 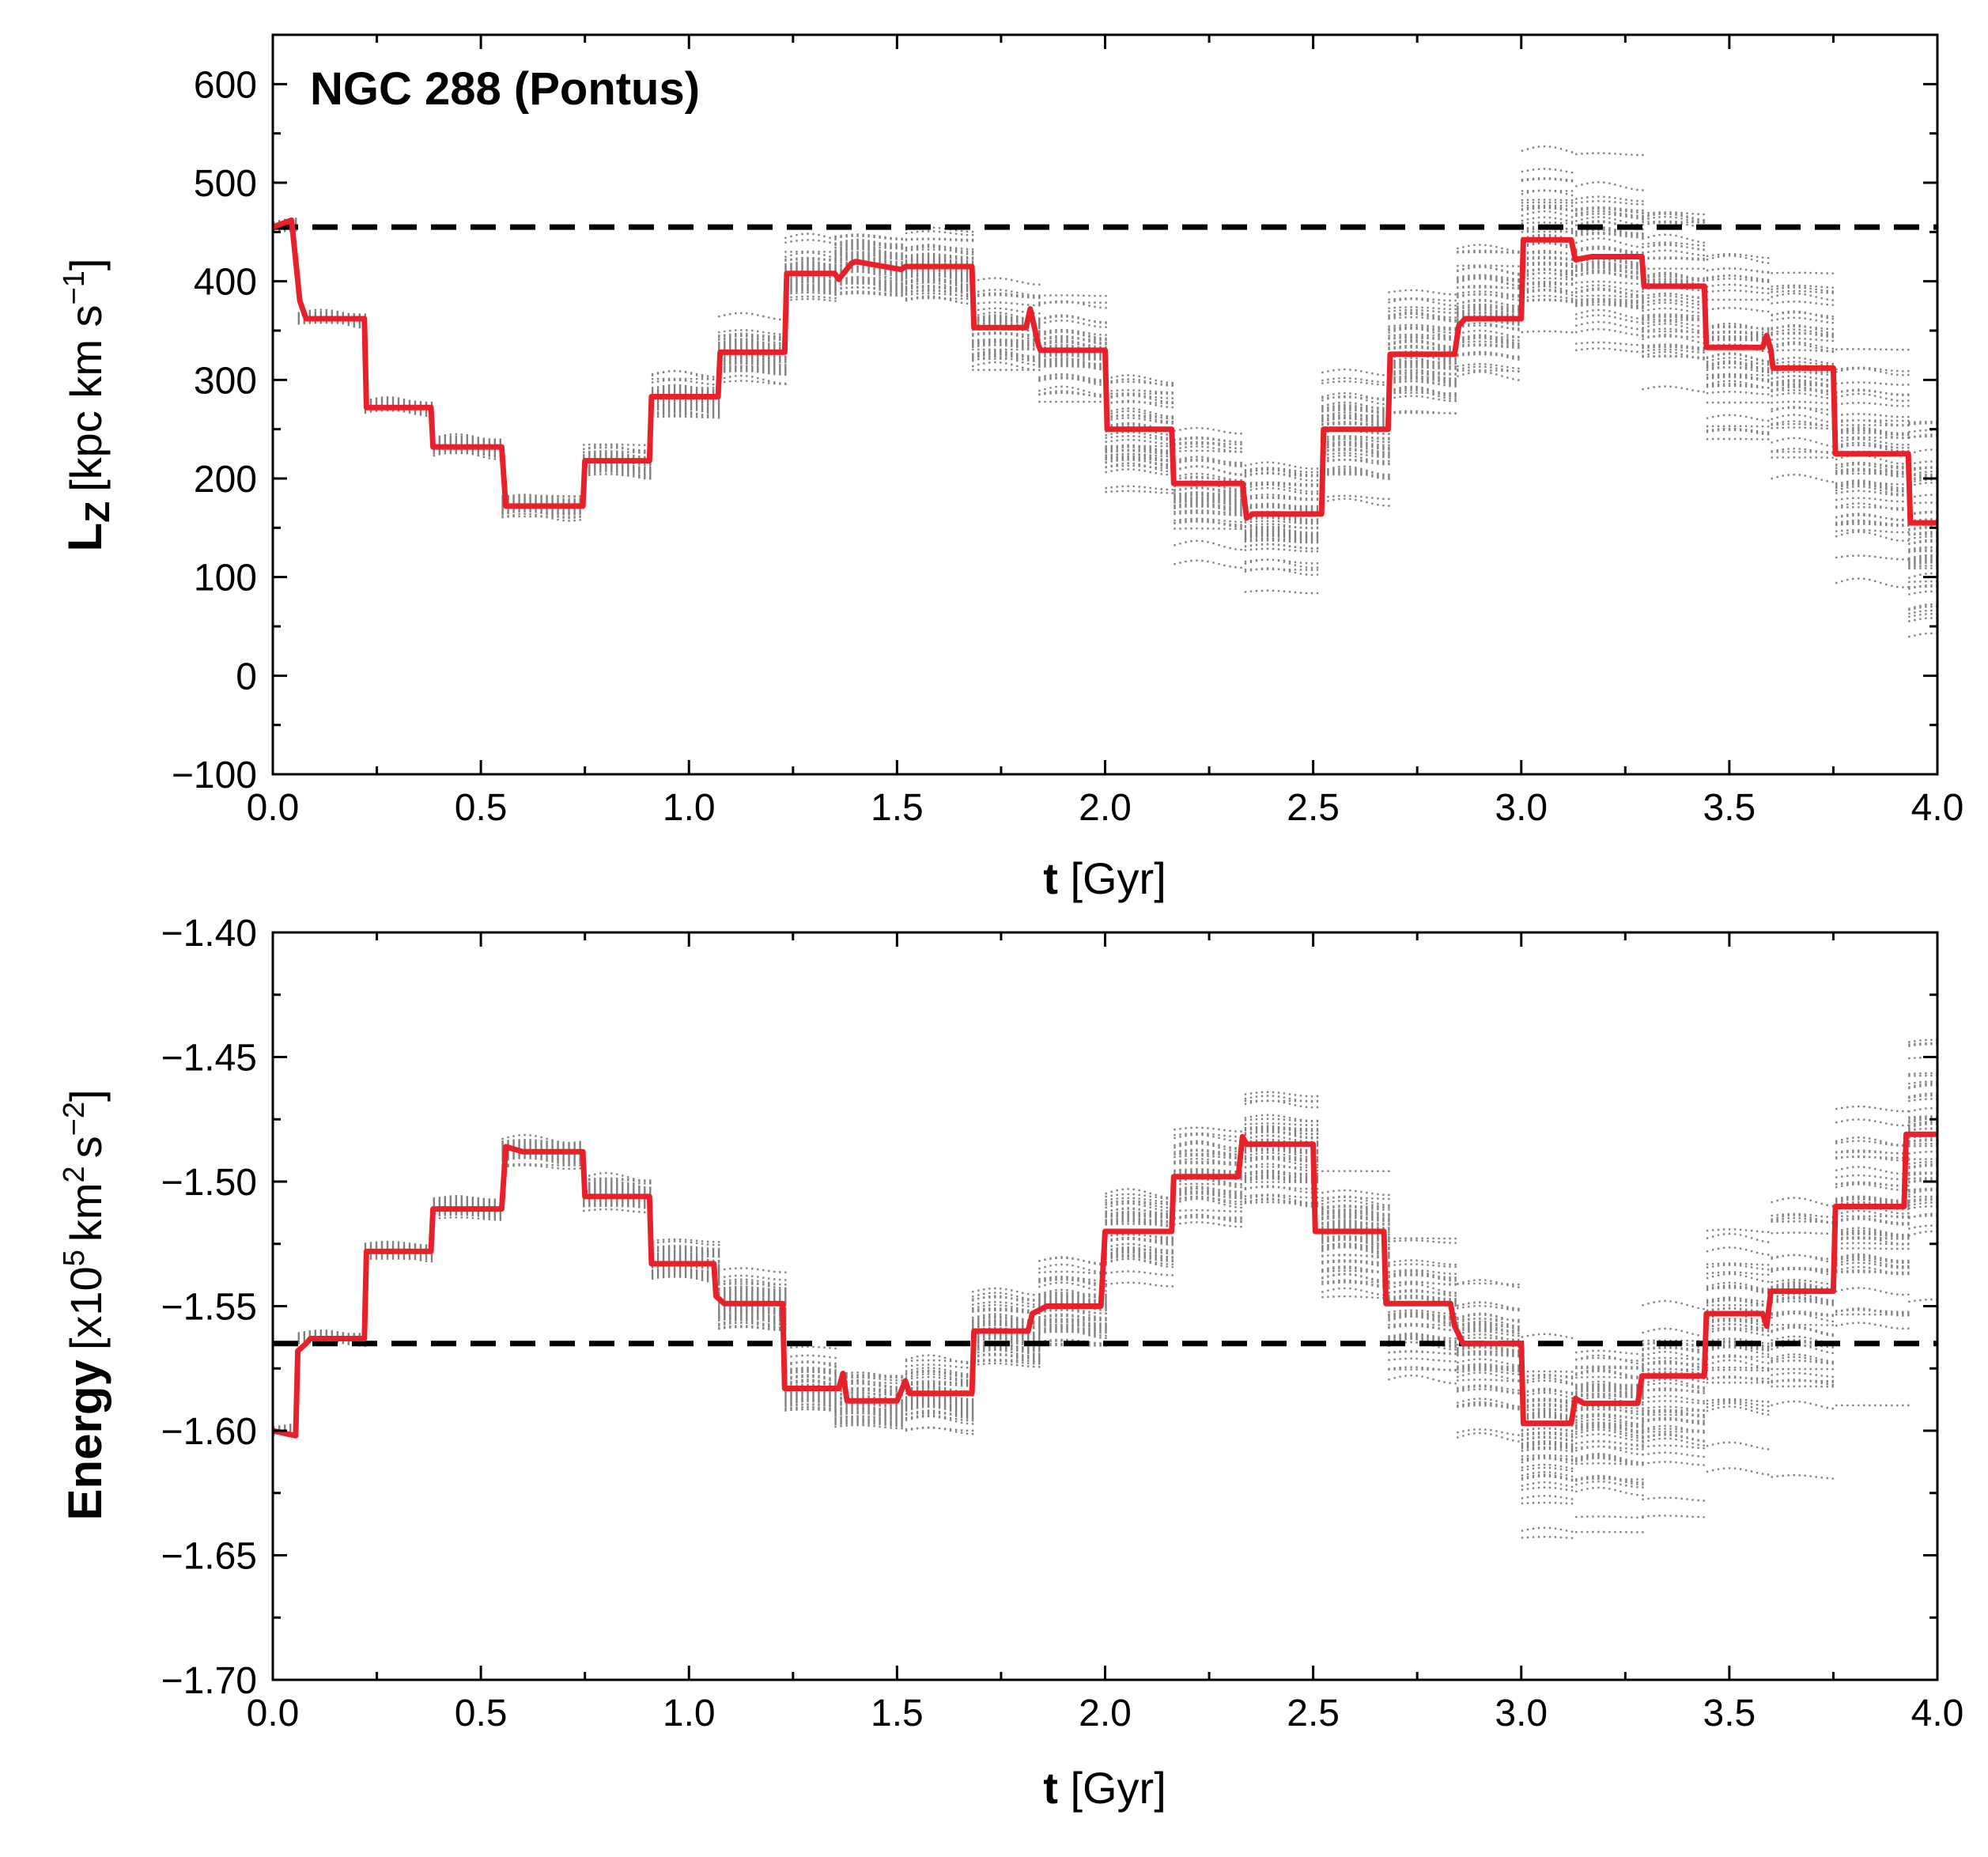 What do you see at coordinates (87, 405) in the screenshot?
I see `lz-y-axis-title: LZ[kpc km s−1]` at bounding box center [87, 405].